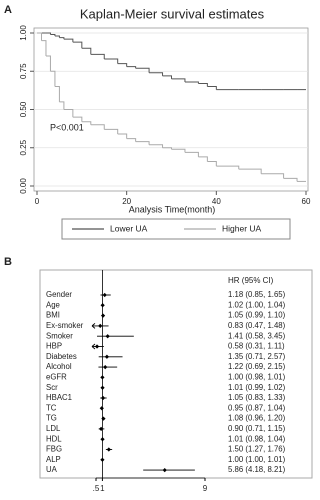 The image size is (320, 500). Describe the element at coordinates (23, 33) in the screenshot. I see `y-tick-label: 1.00` at that location.